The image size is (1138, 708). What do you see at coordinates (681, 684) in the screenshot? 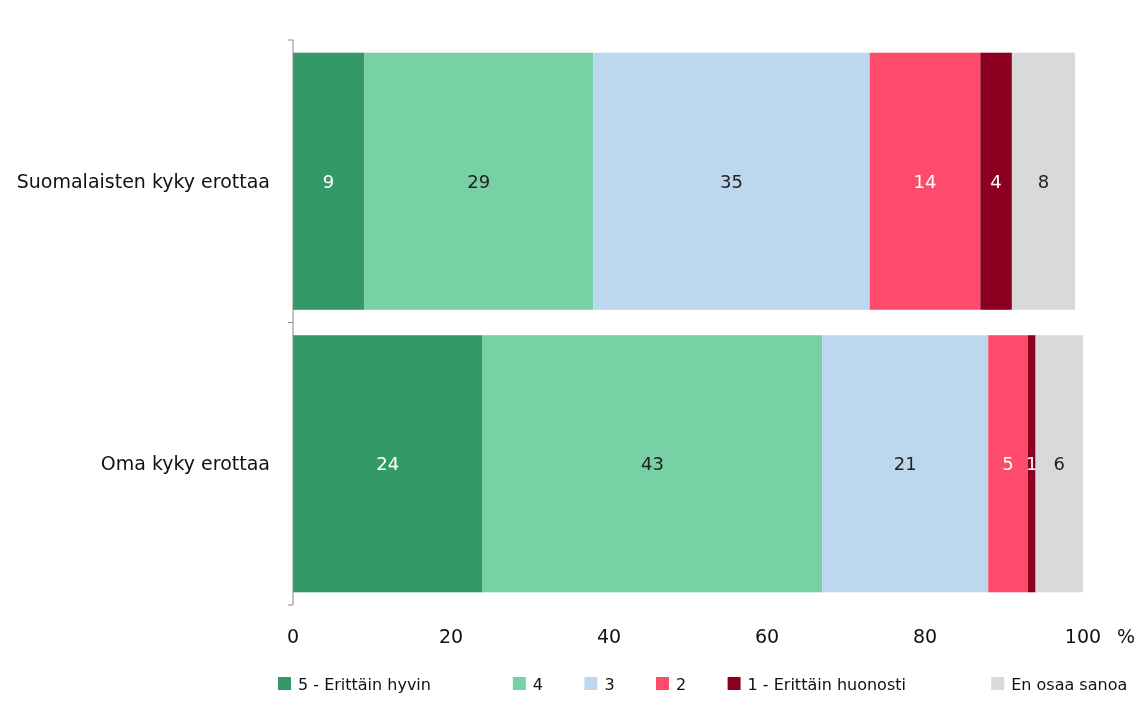
I see `legend-label: 2` at bounding box center [681, 684].